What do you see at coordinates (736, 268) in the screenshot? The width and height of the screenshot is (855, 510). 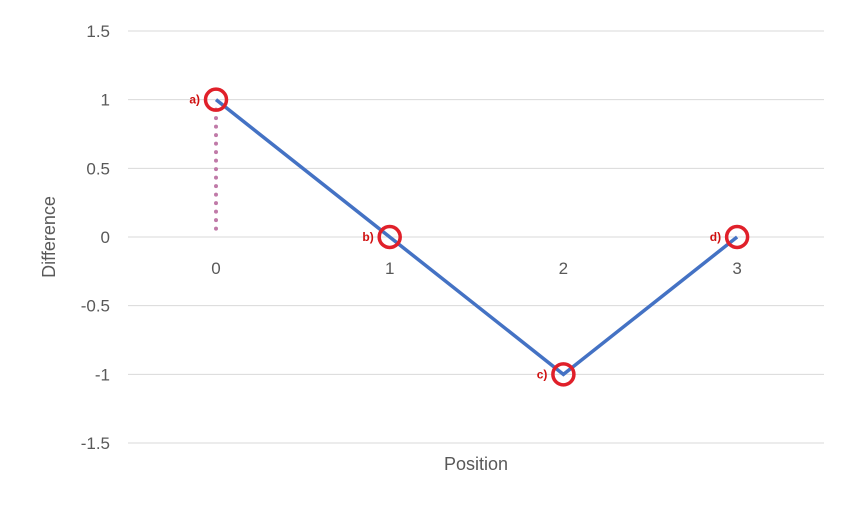 I see `x-tick-label: 3` at bounding box center [736, 268].